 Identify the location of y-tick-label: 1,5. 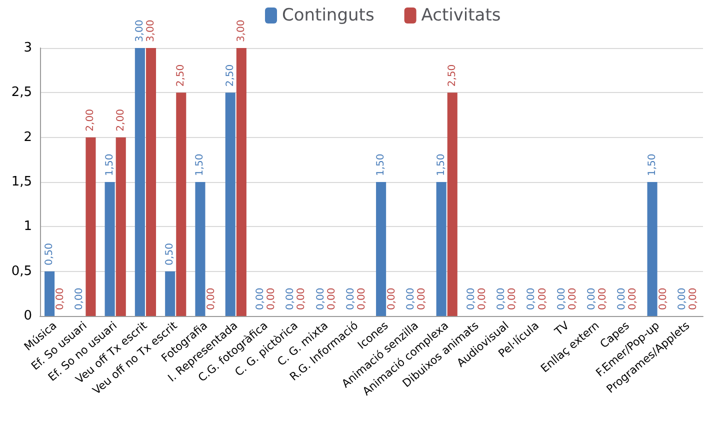
(21, 182).